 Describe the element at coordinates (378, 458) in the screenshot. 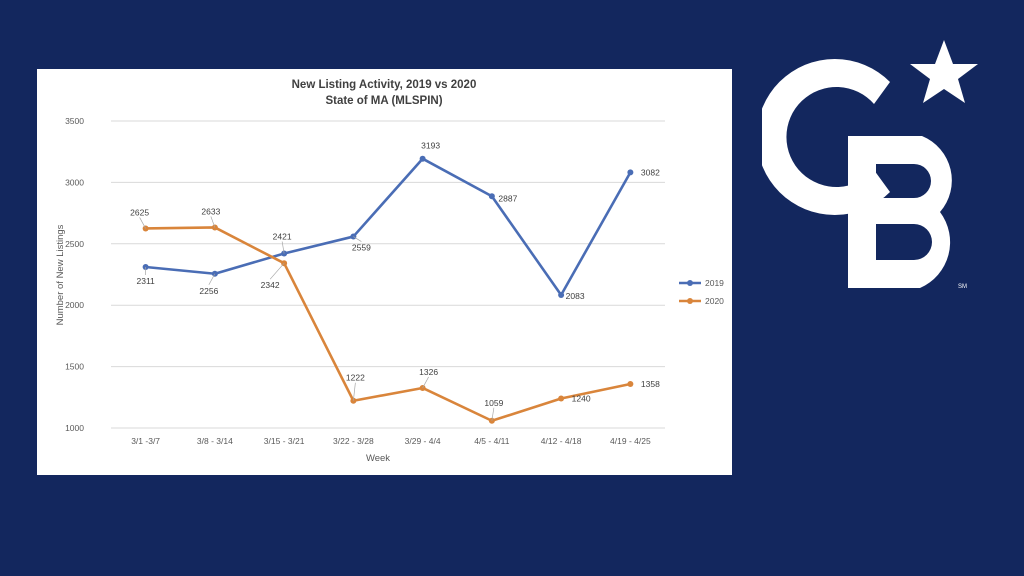

I see `x-axis-title: Week` at that location.